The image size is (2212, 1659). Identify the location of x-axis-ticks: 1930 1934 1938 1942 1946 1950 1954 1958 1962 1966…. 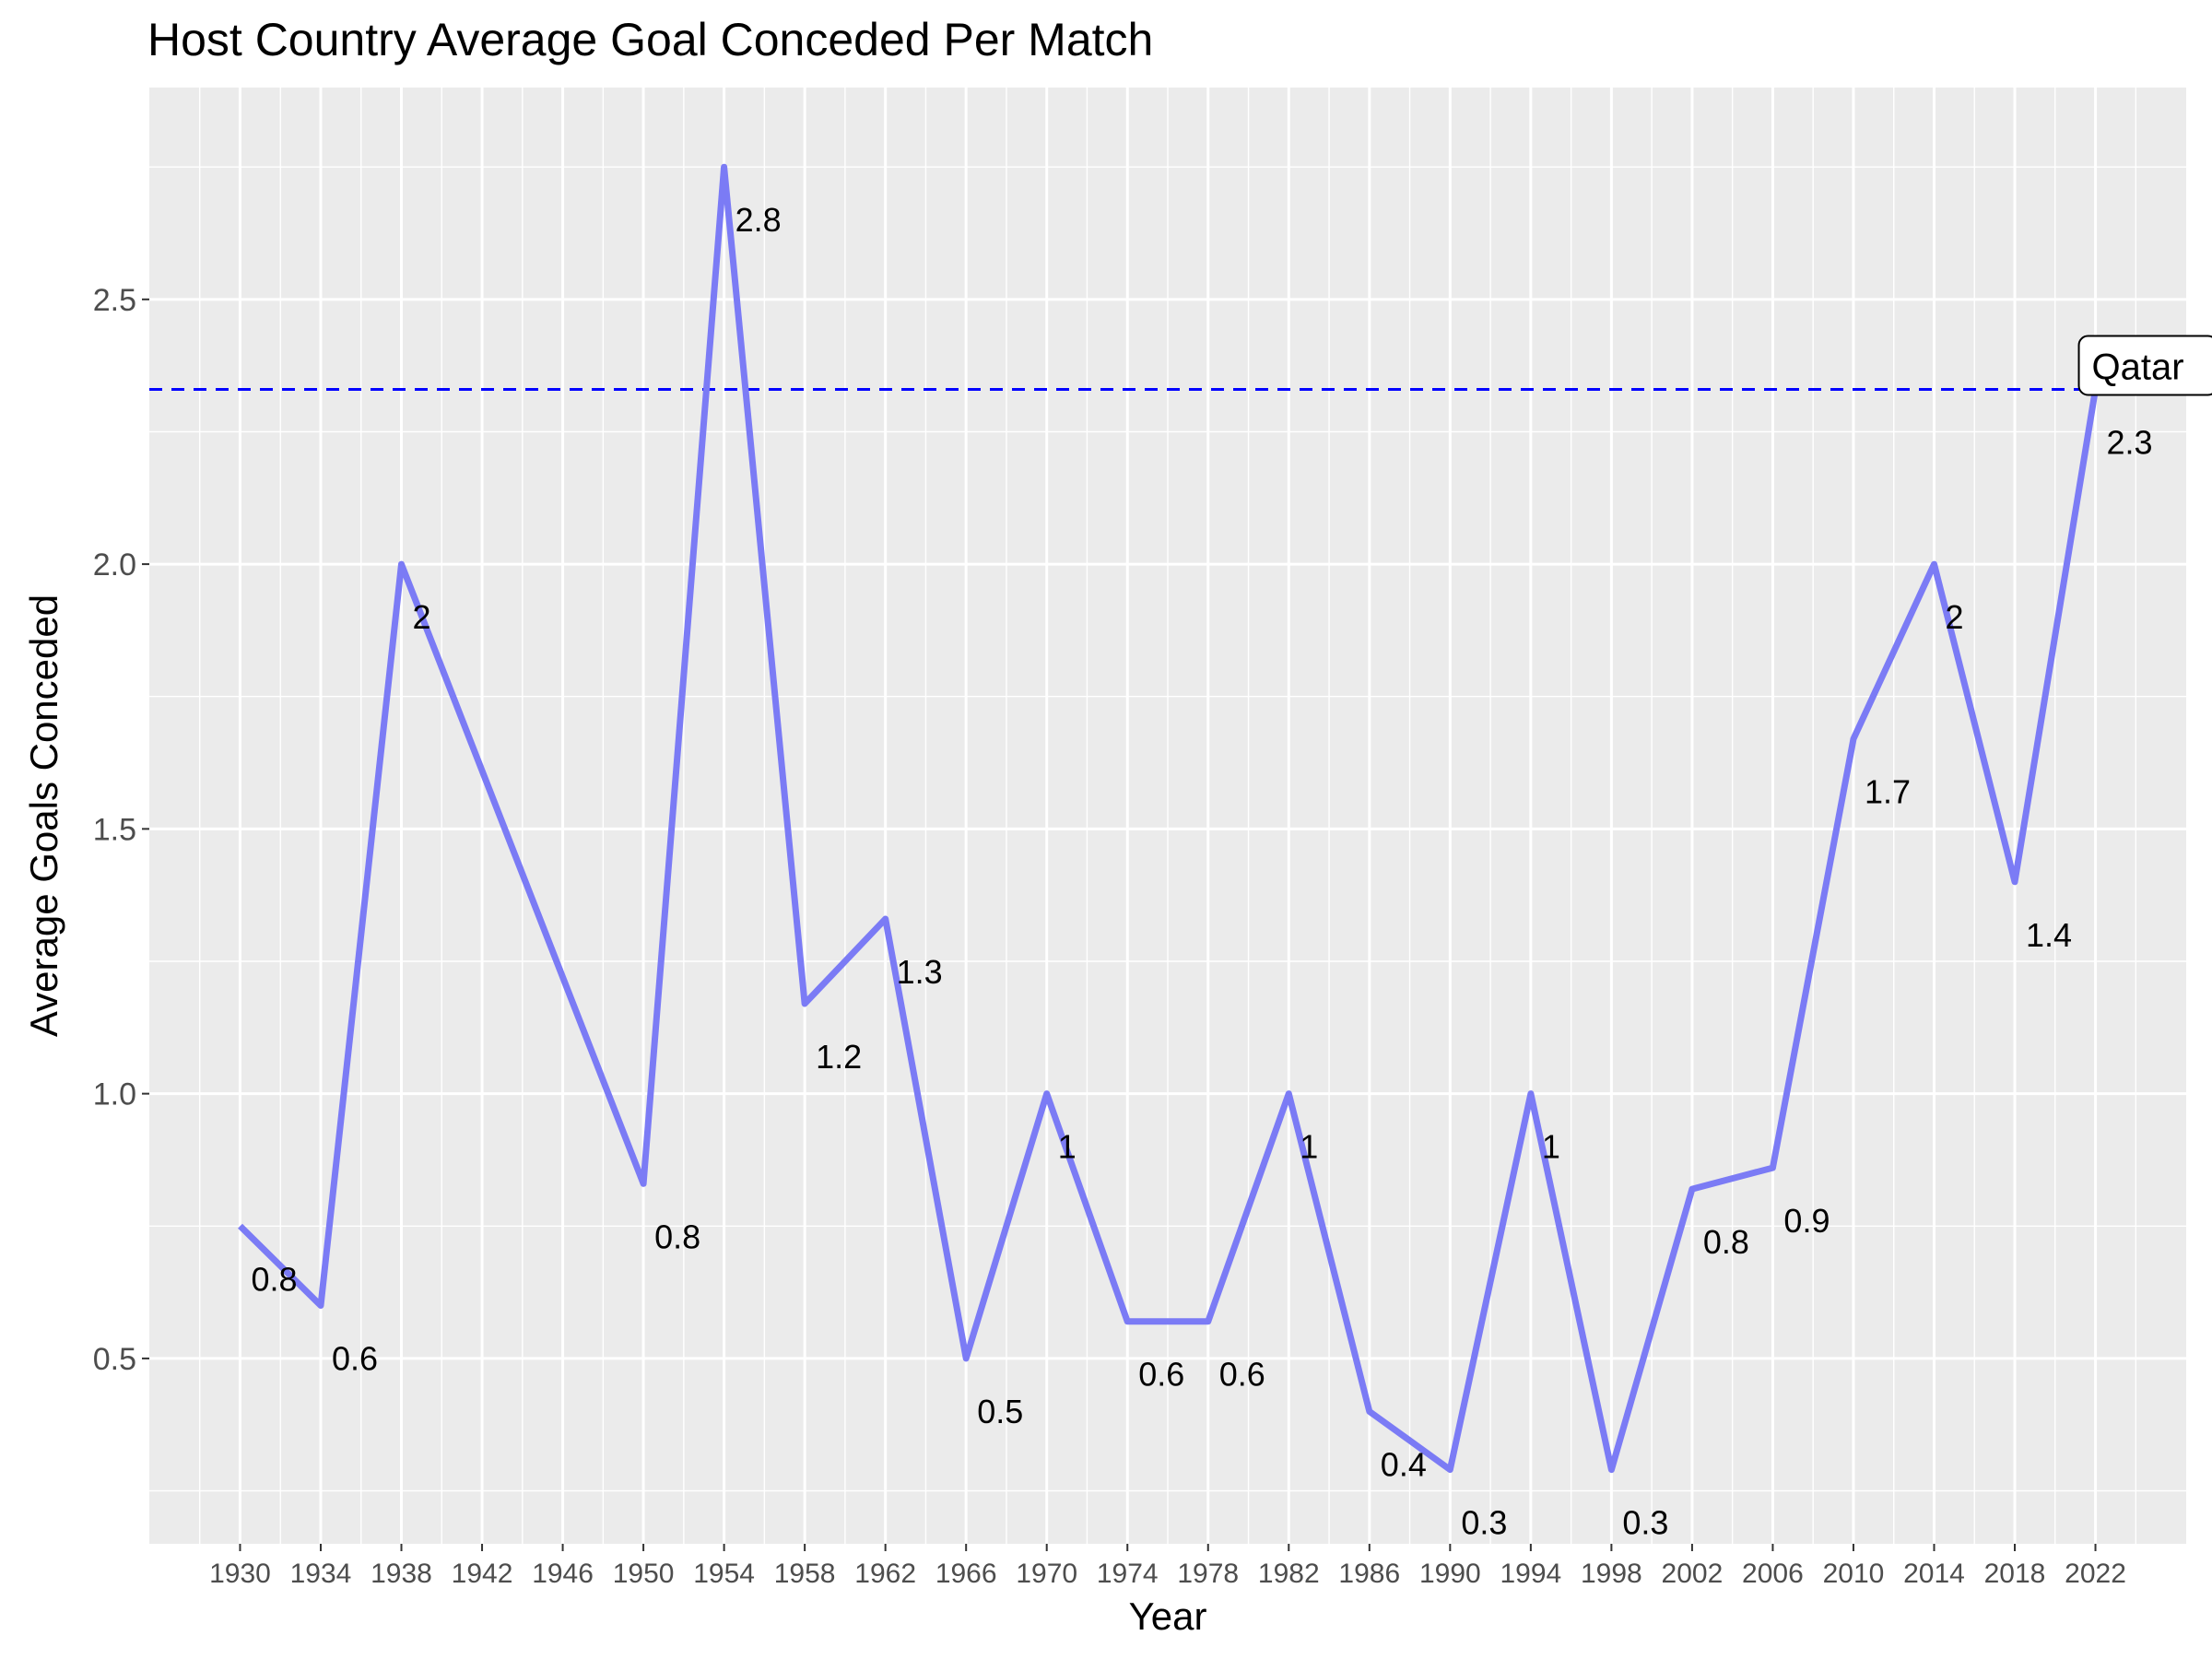
(1167, 1566).